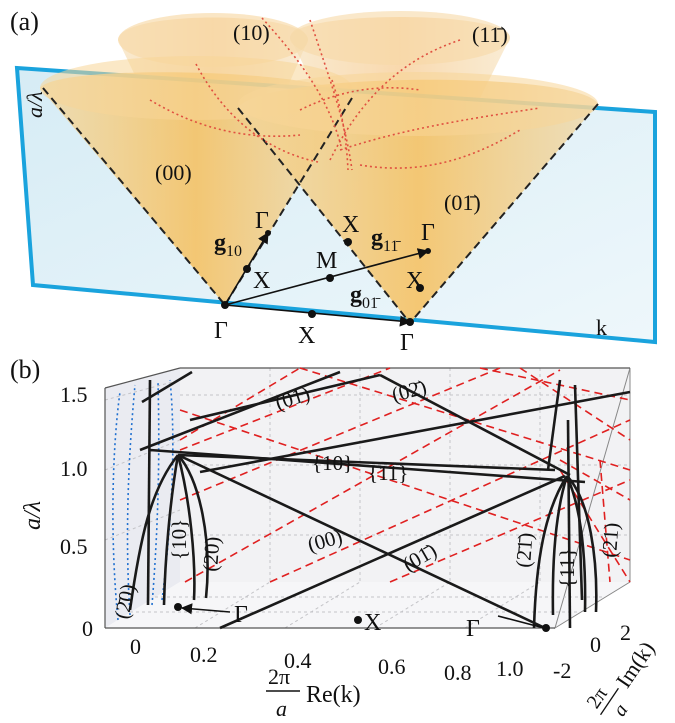 The width and height of the screenshot is (675, 723). I want to click on z-tick-0: 0, so click(595, 644).